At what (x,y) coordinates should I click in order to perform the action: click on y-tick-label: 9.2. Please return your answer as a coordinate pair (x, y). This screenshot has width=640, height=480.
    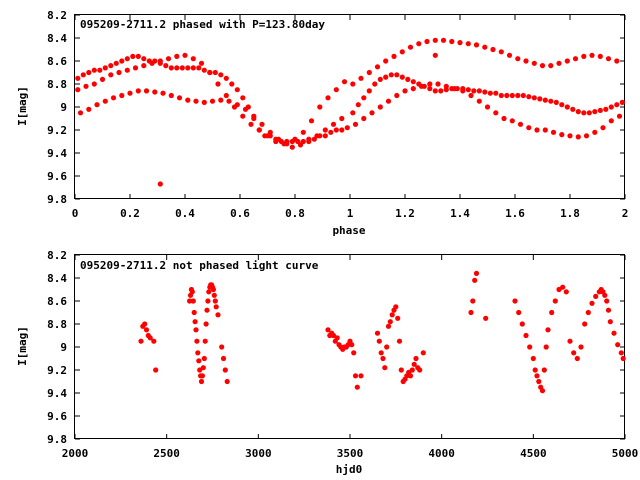
    Looking at the image, I should click on (57, 130).